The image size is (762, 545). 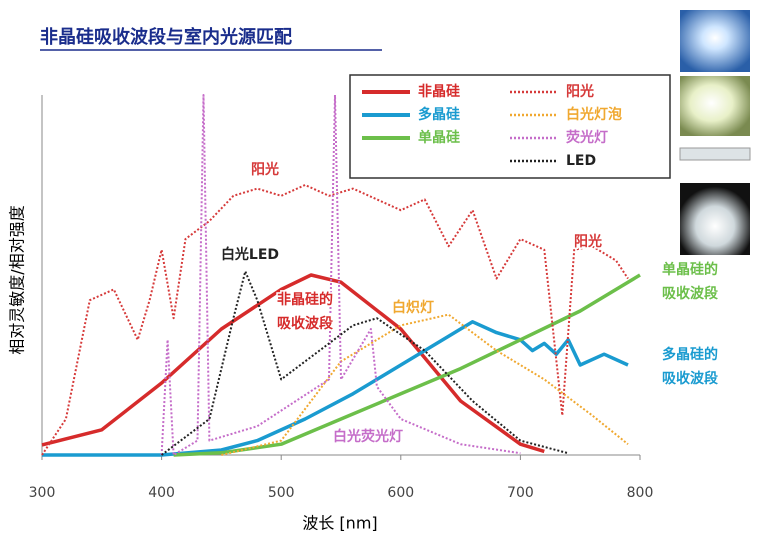 I want to click on legend-label: 非晶硅, so click(x=439, y=91).